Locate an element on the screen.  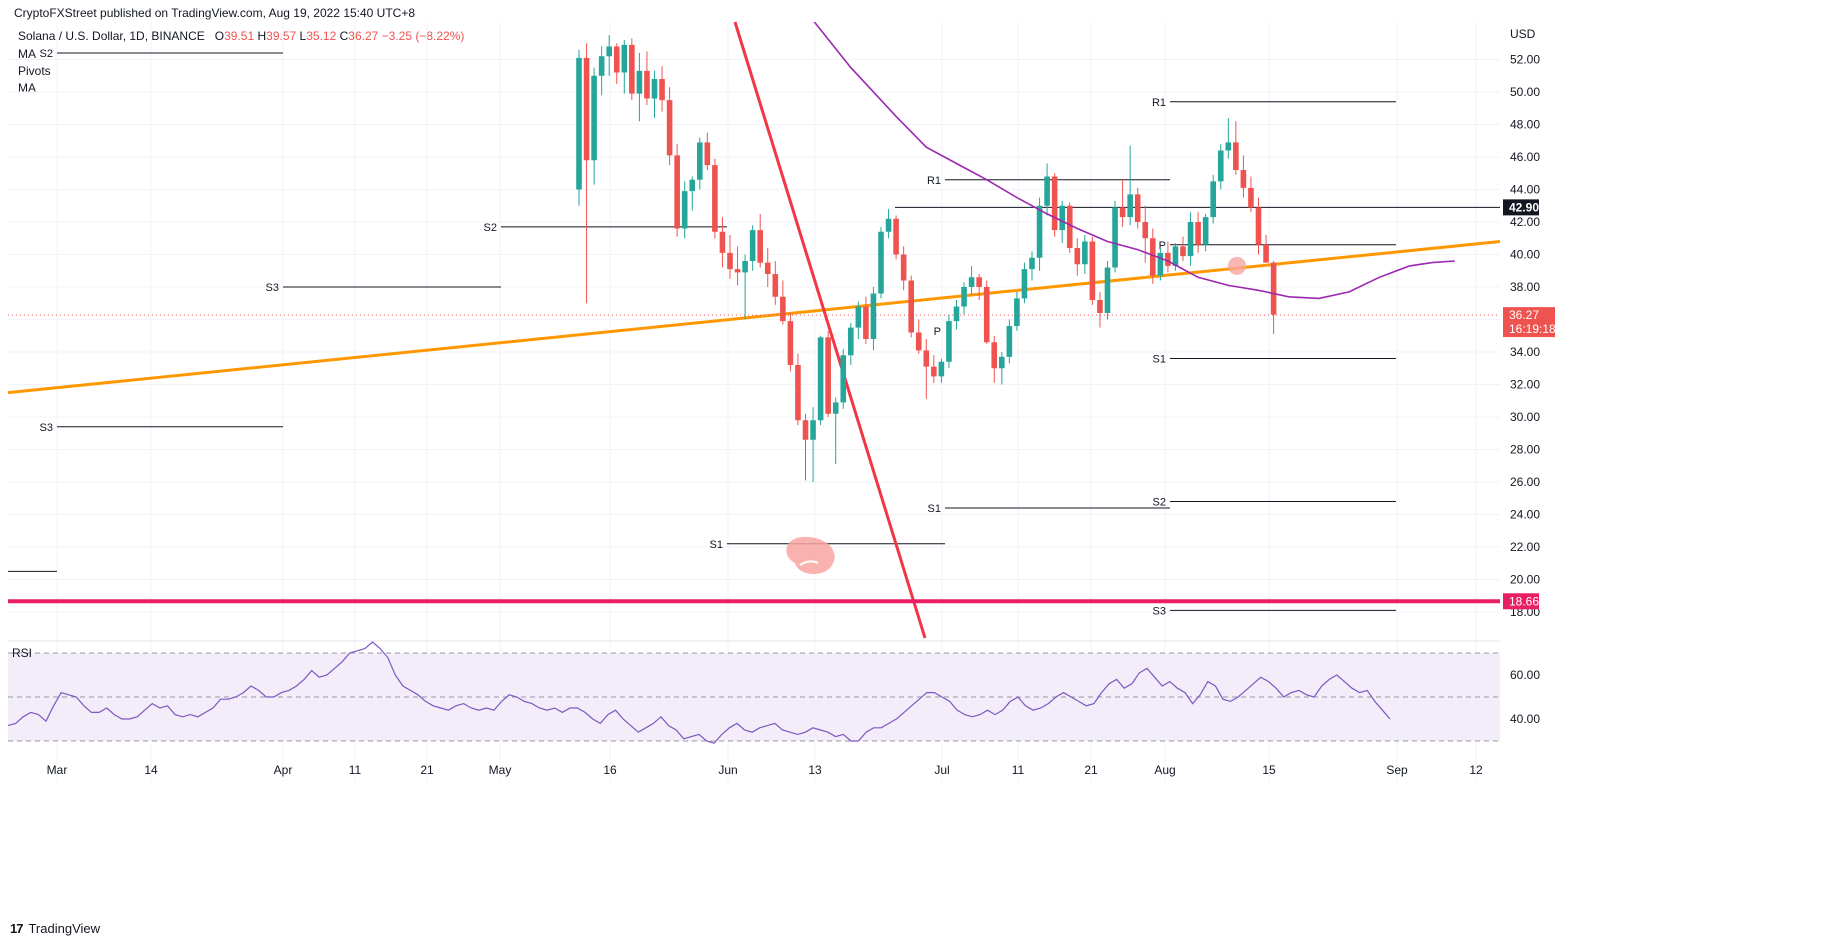
descending-trend-line is located at coordinates (830, 330).